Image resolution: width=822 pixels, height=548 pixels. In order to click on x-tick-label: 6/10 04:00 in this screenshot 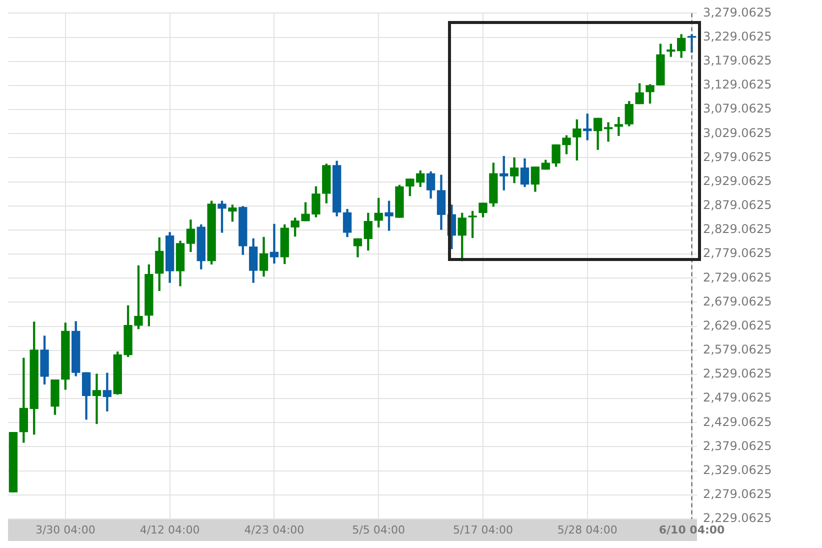, I will do `click(692, 529)`.